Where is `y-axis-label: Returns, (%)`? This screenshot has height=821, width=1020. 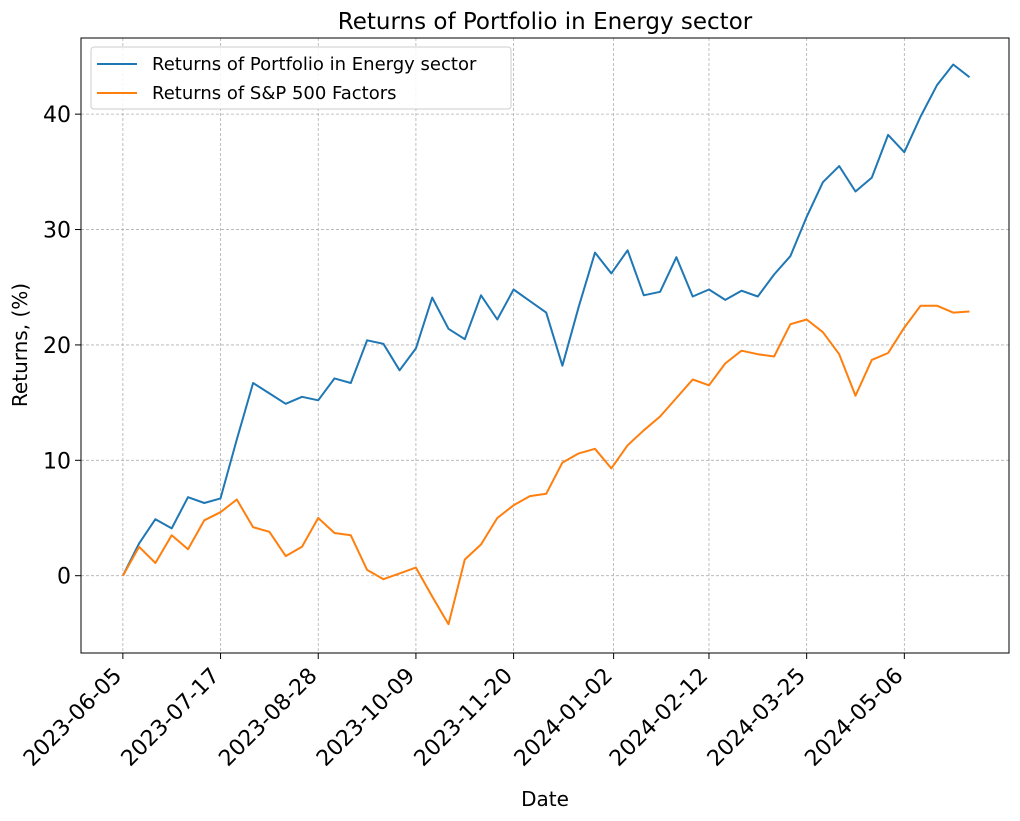
y-axis-label: Returns, (%) is located at coordinates (20, 345).